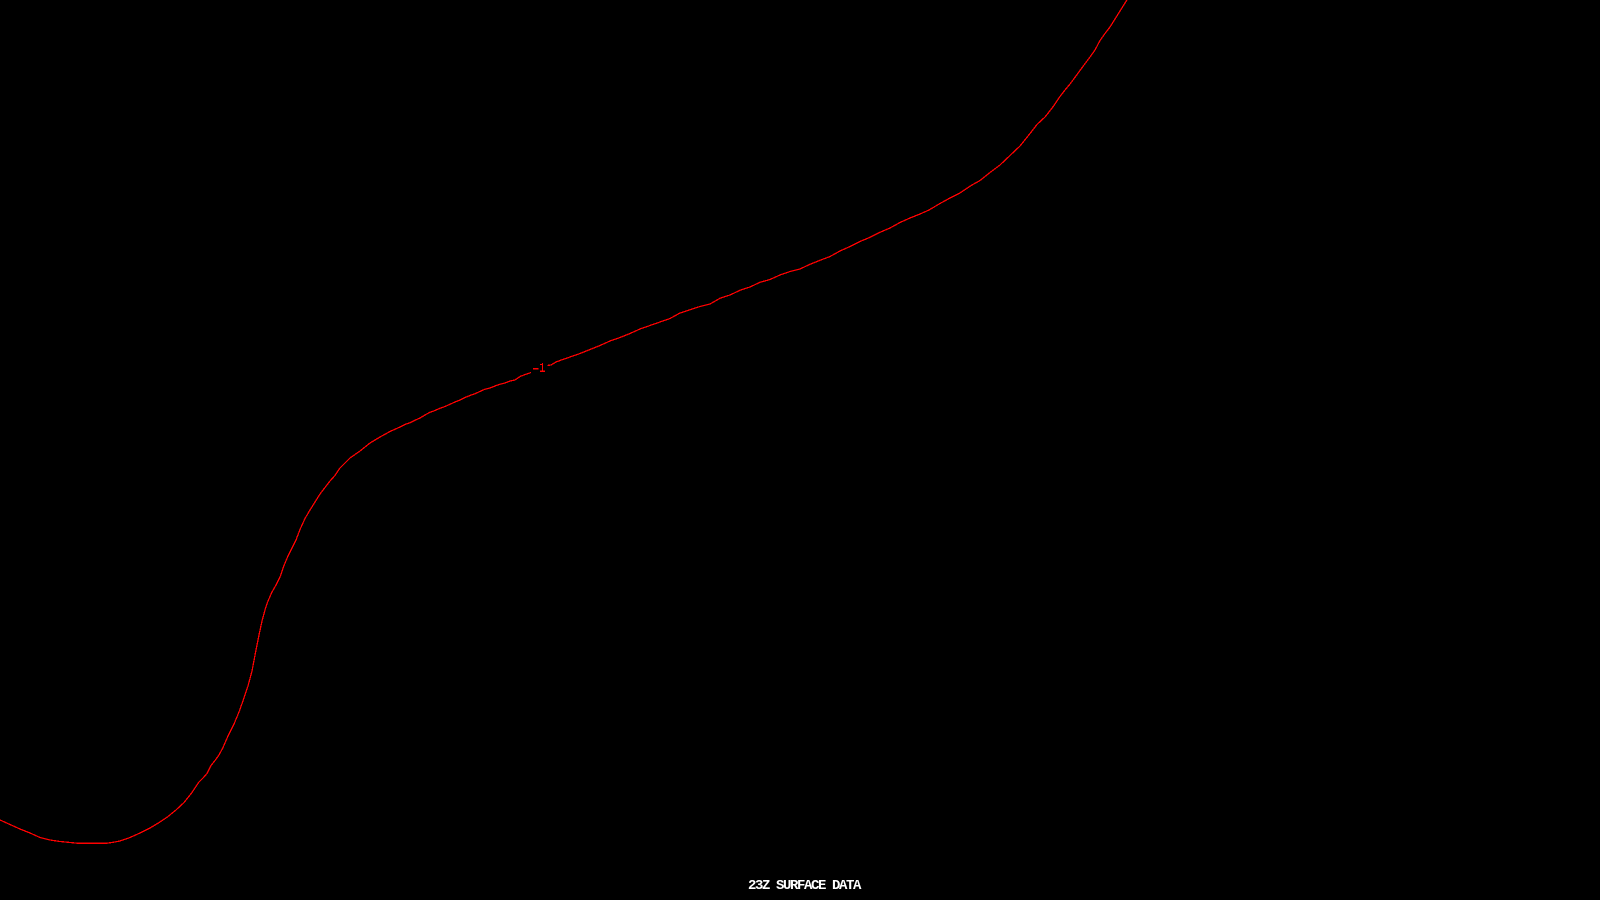 This screenshot has height=900, width=1600. Describe the element at coordinates (805, 886) in the screenshot. I see `svg-text: 23Z SURFACE DATA` at that location.